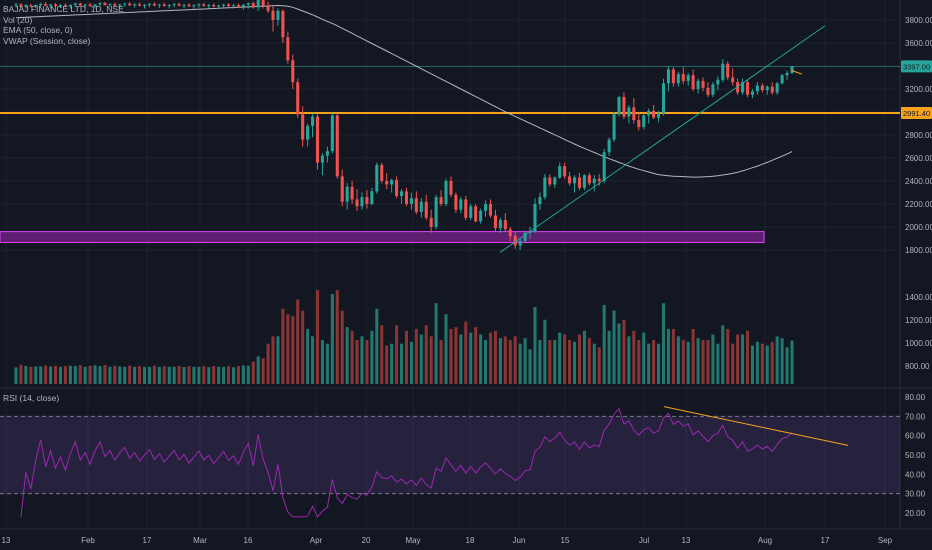  I want to click on time-axis-label: May, so click(412, 540).